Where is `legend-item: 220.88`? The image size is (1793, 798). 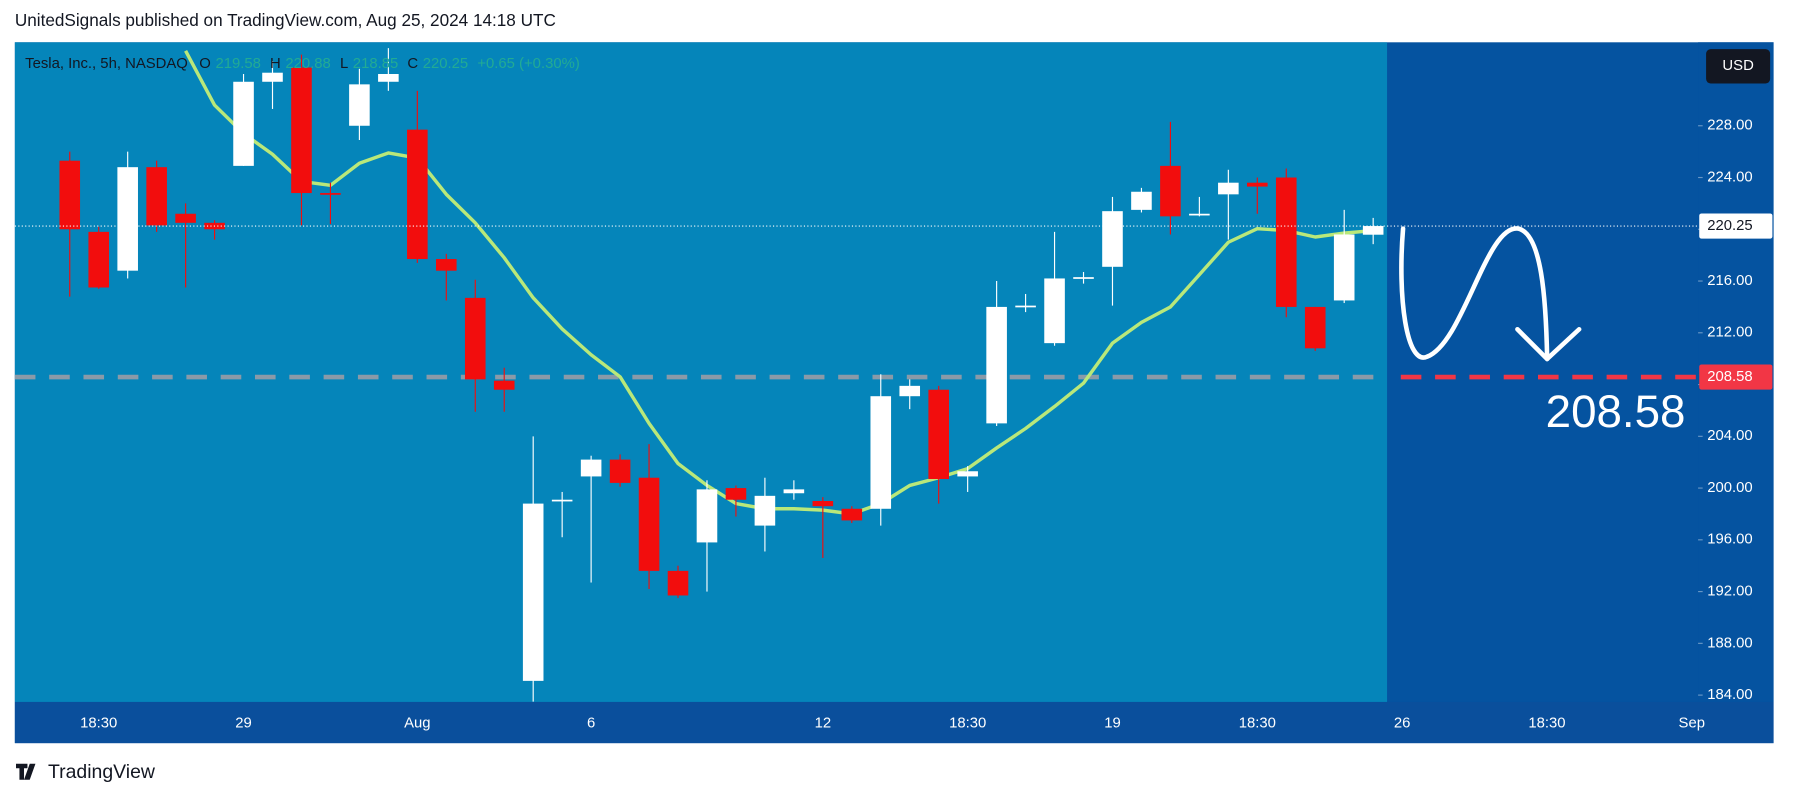 legend-item: 220.88 is located at coordinates (307, 64).